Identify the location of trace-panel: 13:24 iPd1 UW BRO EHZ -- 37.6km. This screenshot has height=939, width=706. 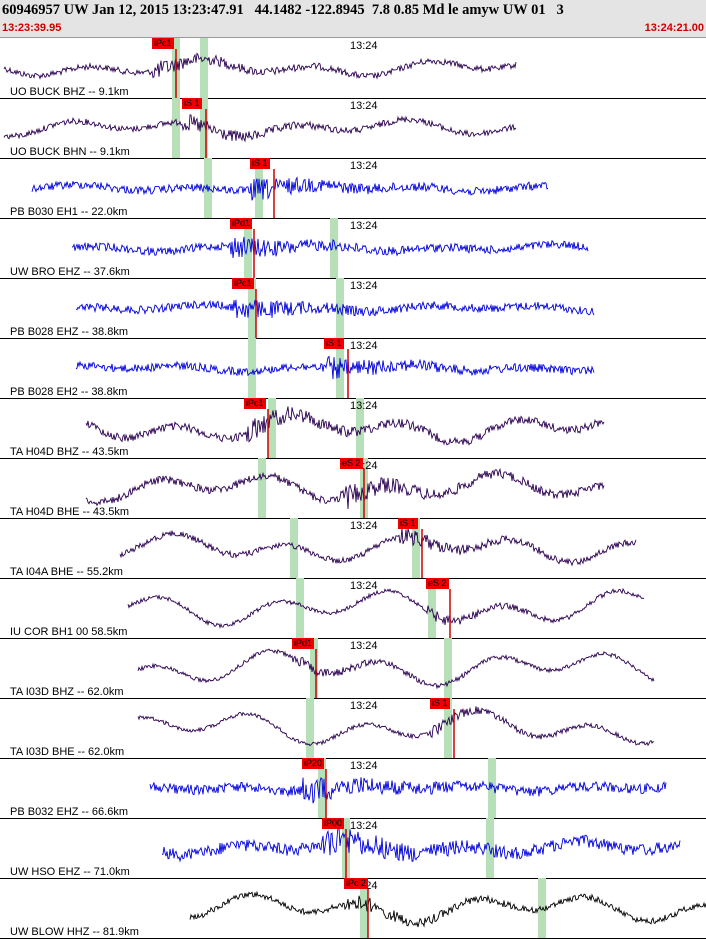
(353, 248).